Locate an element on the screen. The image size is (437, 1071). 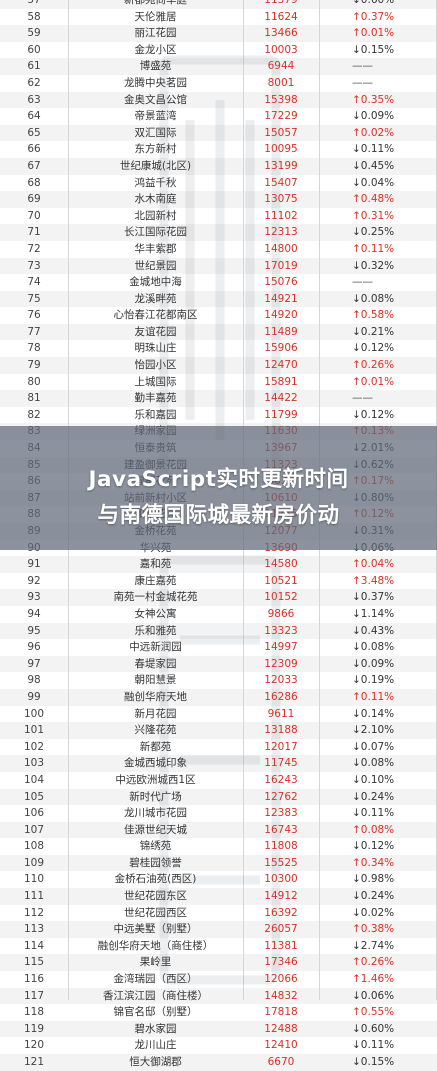
community-name: 明珠山庄 is located at coordinates (155, 348).